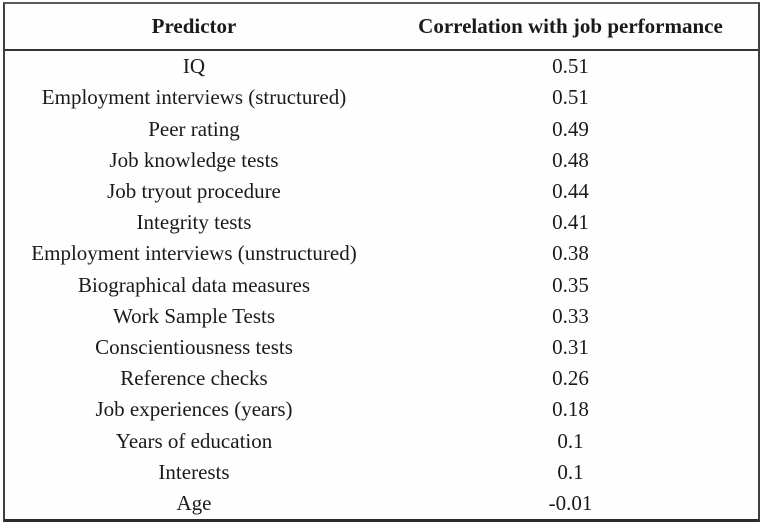  I want to click on predictor-cell: Integrity tests, so click(194, 222).